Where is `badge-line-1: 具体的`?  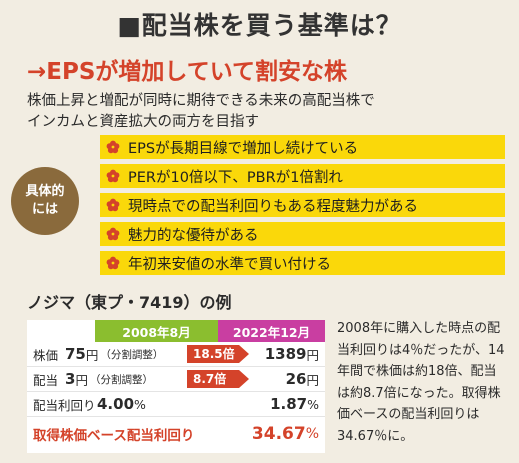
badge-line-1: 具体的 is located at coordinates (45, 191).